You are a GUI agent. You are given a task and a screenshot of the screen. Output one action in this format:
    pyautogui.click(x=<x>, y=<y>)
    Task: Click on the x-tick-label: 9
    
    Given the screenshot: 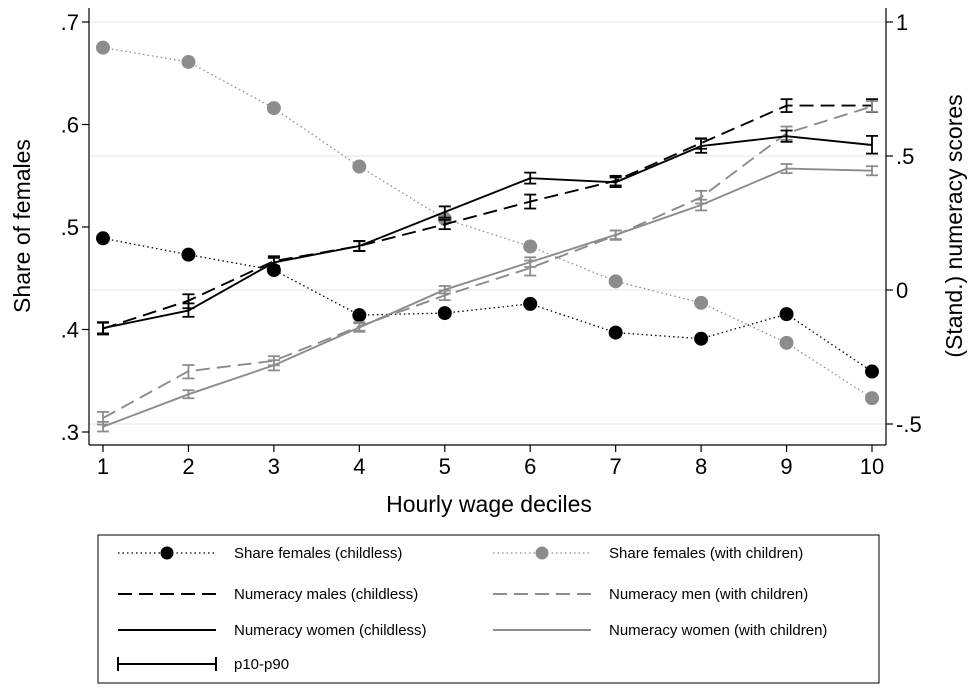 What is the action you would take?
    pyautogui.click(x=786, y=466)
    